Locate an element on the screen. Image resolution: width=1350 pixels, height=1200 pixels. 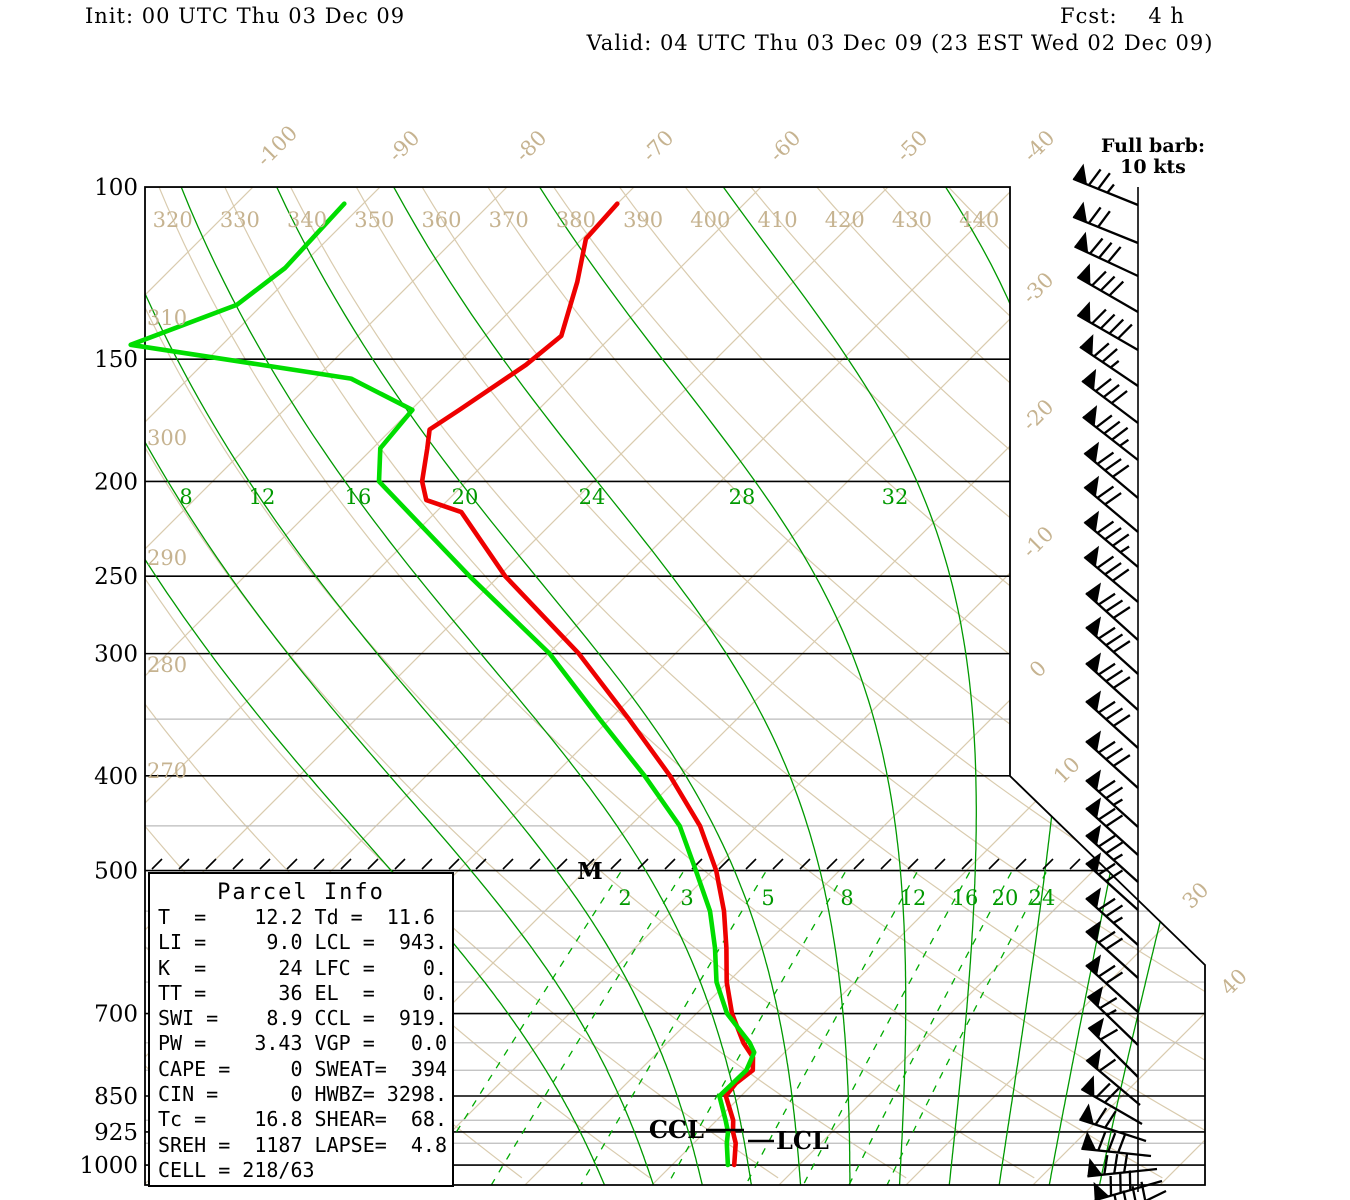
parcel-info-line: TT = 36 EL = 0. is located at coordinates (302, 992).